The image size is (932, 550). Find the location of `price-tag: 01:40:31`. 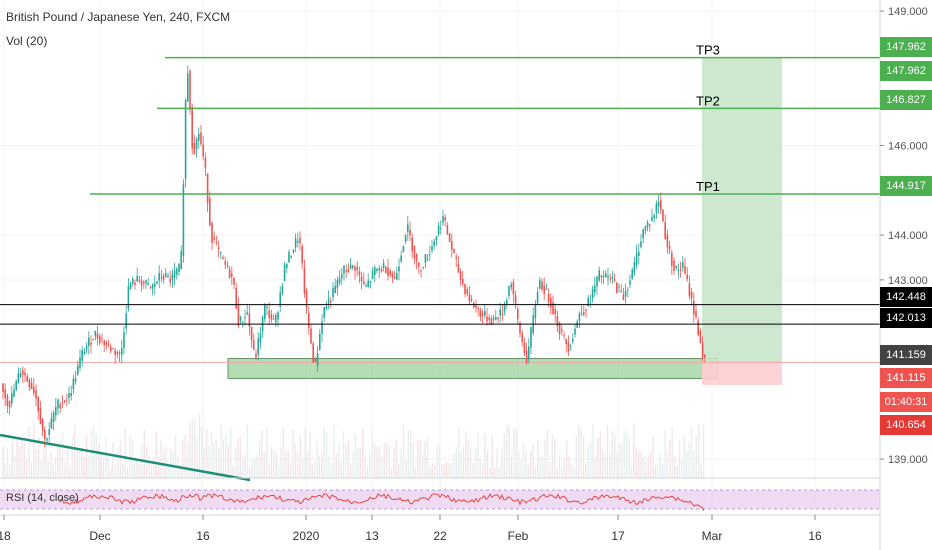

price-tag: 01:40:31 is located at coordinates (906, 402).